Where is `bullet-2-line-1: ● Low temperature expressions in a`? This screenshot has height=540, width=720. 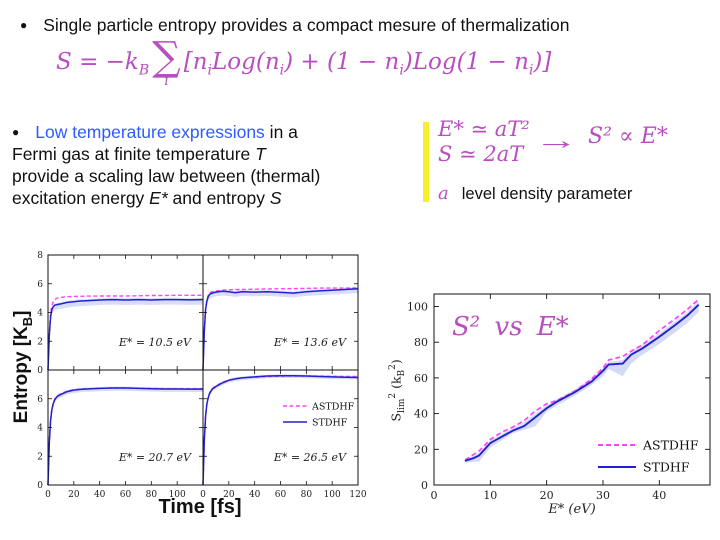
bullet-2-line-1: ● Low temperature expressions in a is located at coordinates (155, 132).